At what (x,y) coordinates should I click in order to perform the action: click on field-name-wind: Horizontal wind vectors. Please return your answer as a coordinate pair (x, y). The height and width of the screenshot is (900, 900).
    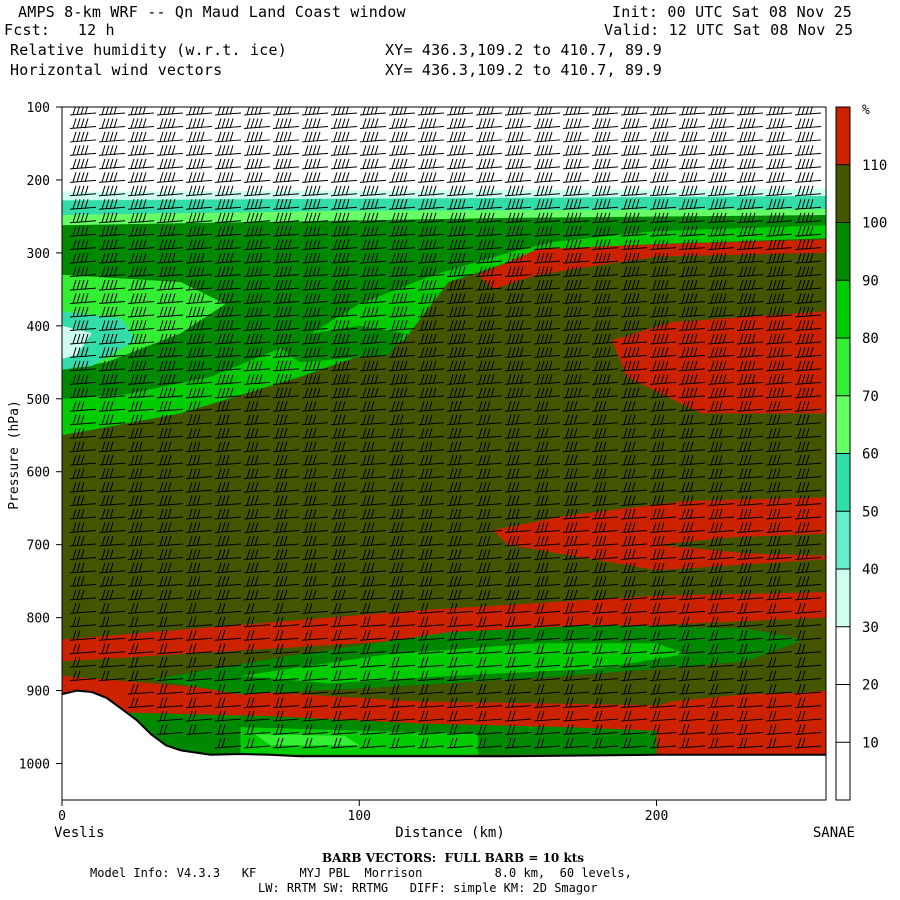
    Looking at the image, I should click on (116, 70).